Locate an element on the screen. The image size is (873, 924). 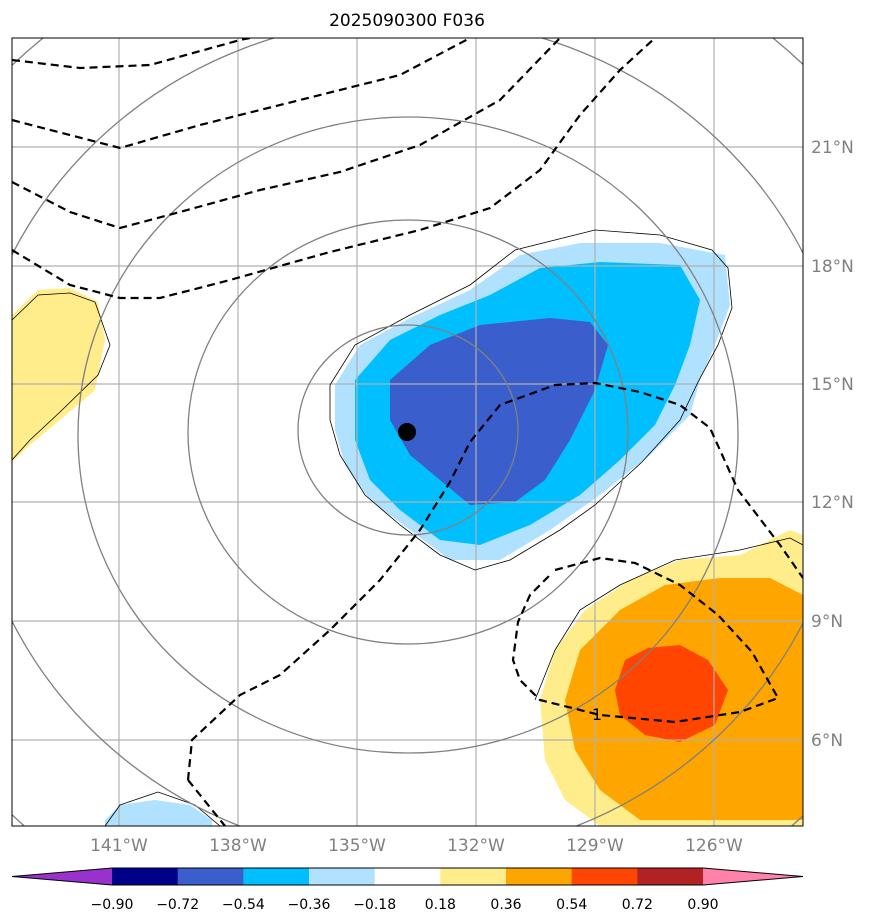
lat-label: 6°N is located at coordinates (827, 741).